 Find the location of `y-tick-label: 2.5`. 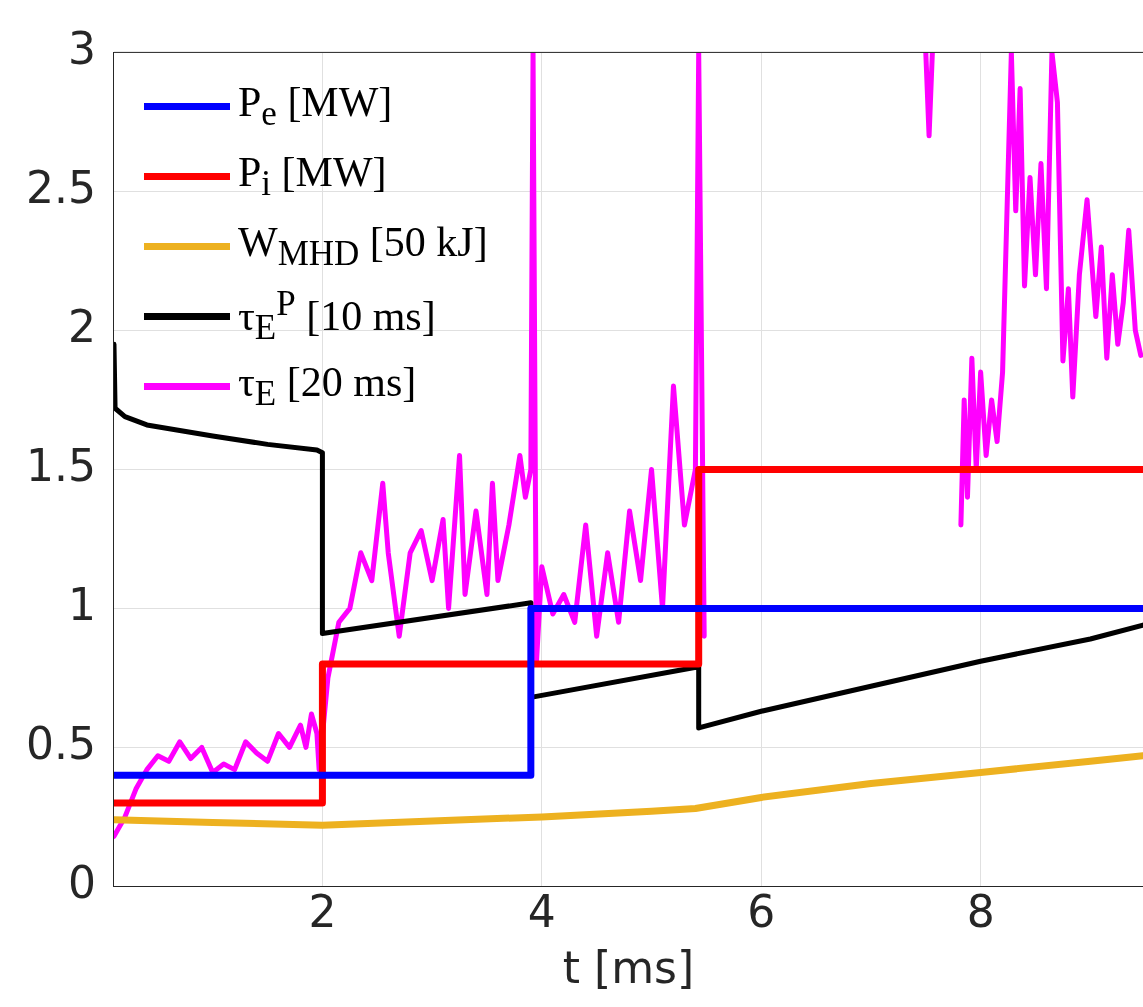

y-tick-label: 2.5 is located at coordinates (60, 187).